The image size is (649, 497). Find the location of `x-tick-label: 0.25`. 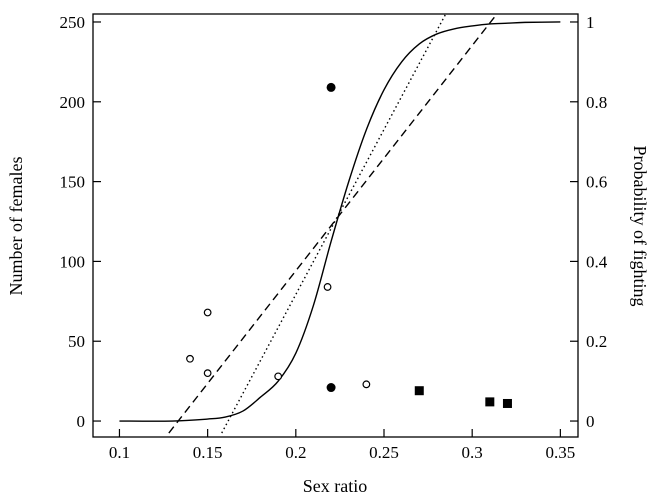

x-tick-label: 0.25 is located at coordinates (384, 452).